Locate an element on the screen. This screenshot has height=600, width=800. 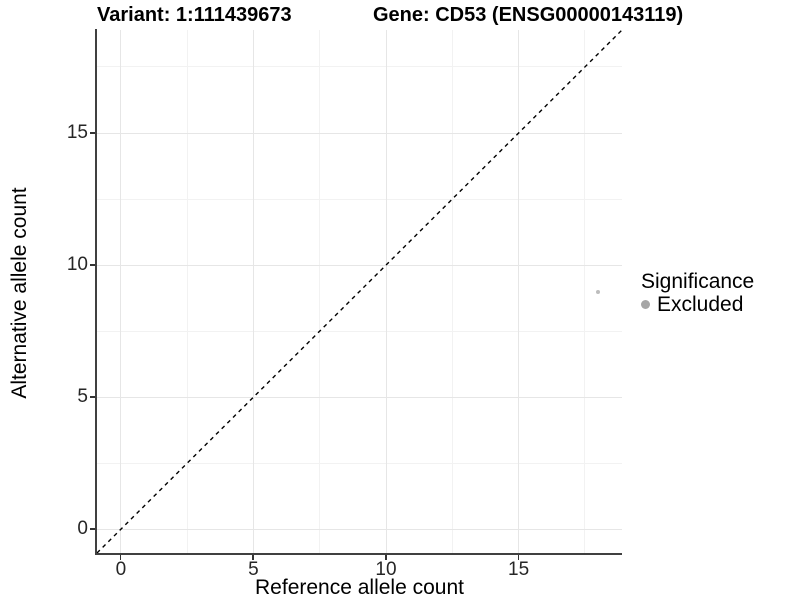
y-axis-title: Alternative allele count is located at coordinates (19, 293).